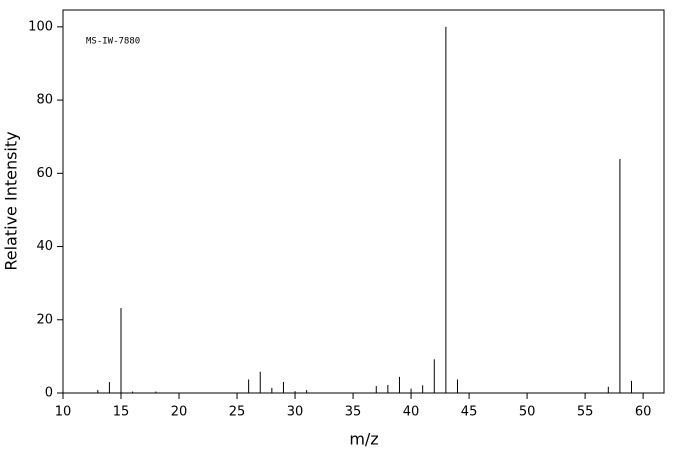 Image resolution: width=676 pixels, height=459 pixels. What do you see at coordinates (49, 393) in the screenshot?
I see `y-tick-label: 0` at bounding box center [49, 393].